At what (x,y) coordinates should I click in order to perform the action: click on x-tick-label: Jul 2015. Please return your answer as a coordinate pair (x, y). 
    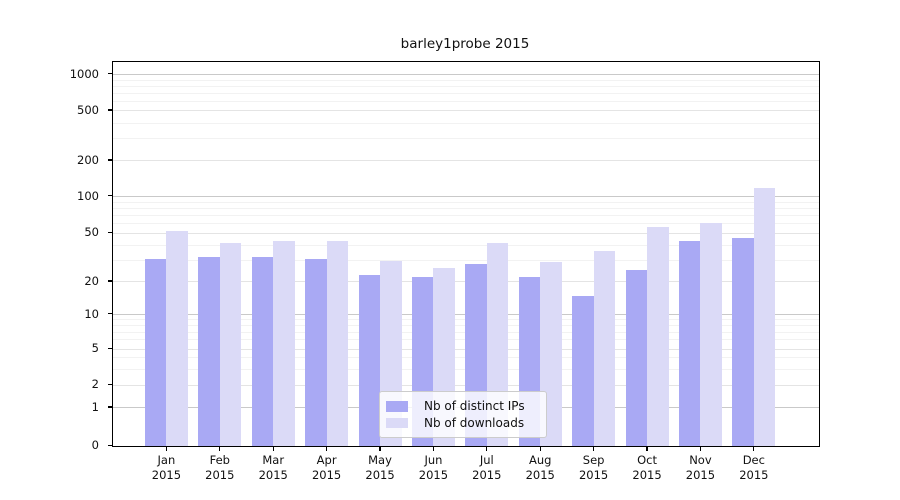
    Looking at the image, I should click on (487, 468).